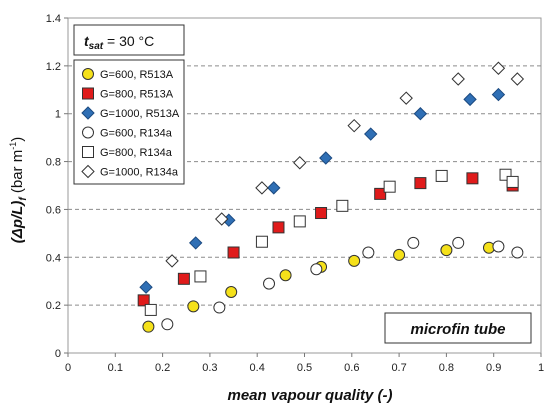 This screenshot has height=415, width=550. What do you see at coordinates (257, 368) in the screenshot?
I see `x-tick-label: 0.4` at bounding box center [257, 368].